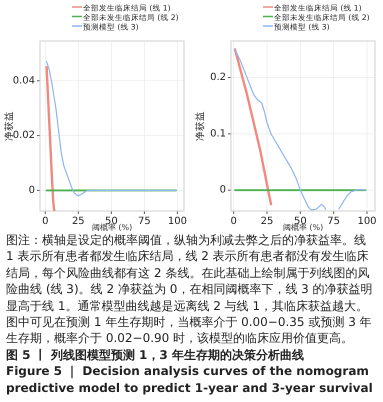 This screenshot has width=383, height=402. What do you see at coordinates (23, 80) in the screenshot?
I see `y-tick-label: 0.04` at bounding box center [23, 80].